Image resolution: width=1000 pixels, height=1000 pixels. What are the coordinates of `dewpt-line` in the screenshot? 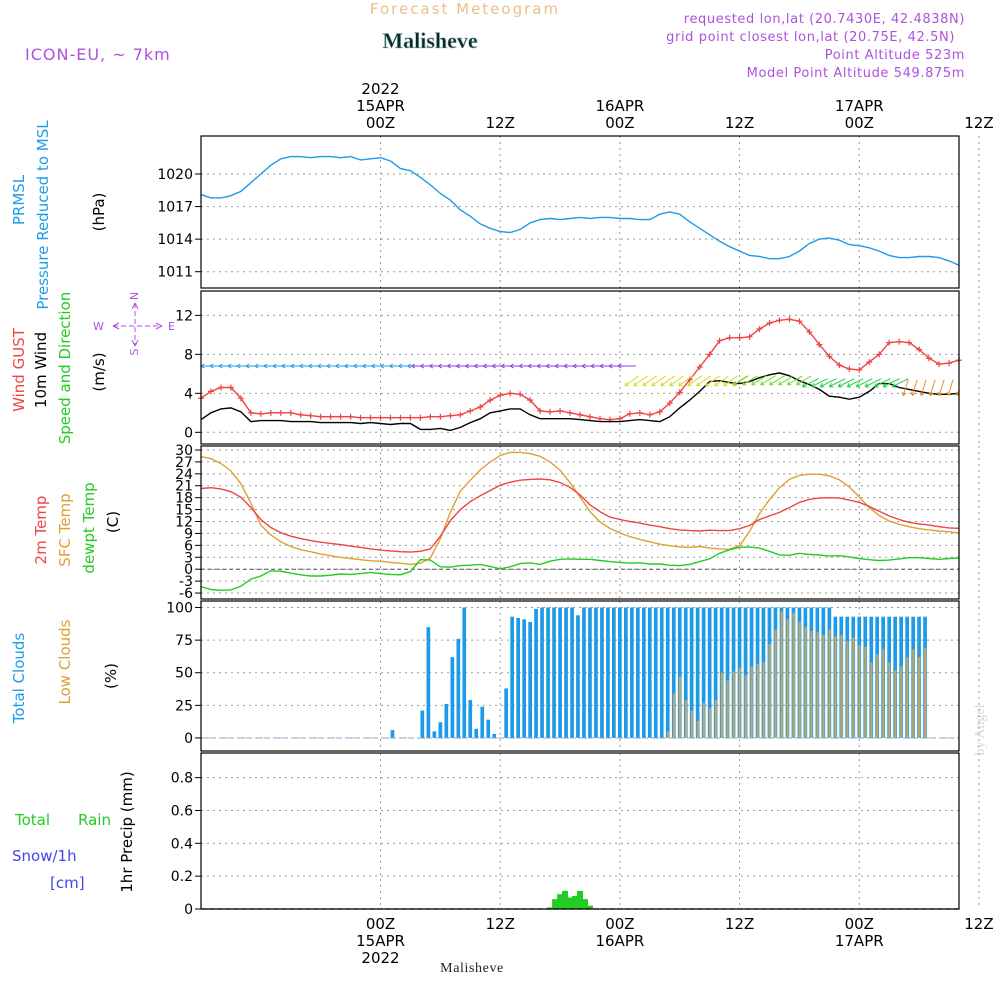 It's located at (580, 569).